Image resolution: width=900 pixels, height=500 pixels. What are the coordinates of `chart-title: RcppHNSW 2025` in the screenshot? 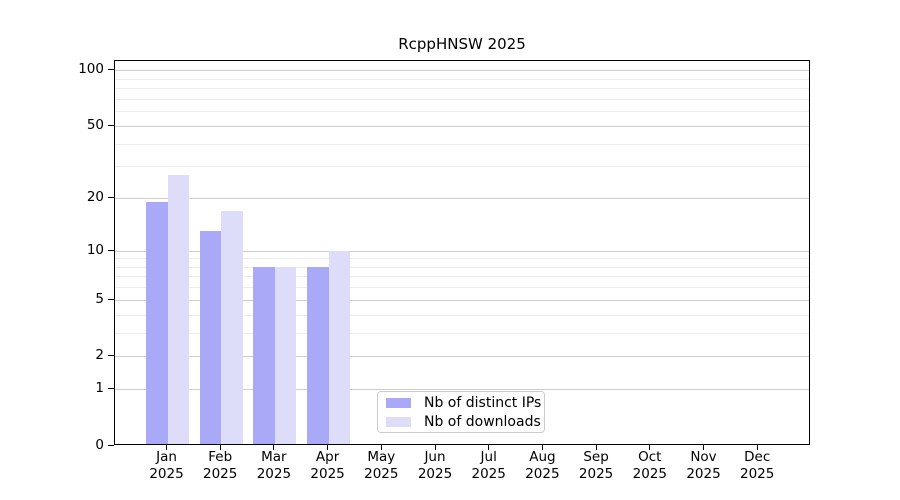 It's located at (462, 44).